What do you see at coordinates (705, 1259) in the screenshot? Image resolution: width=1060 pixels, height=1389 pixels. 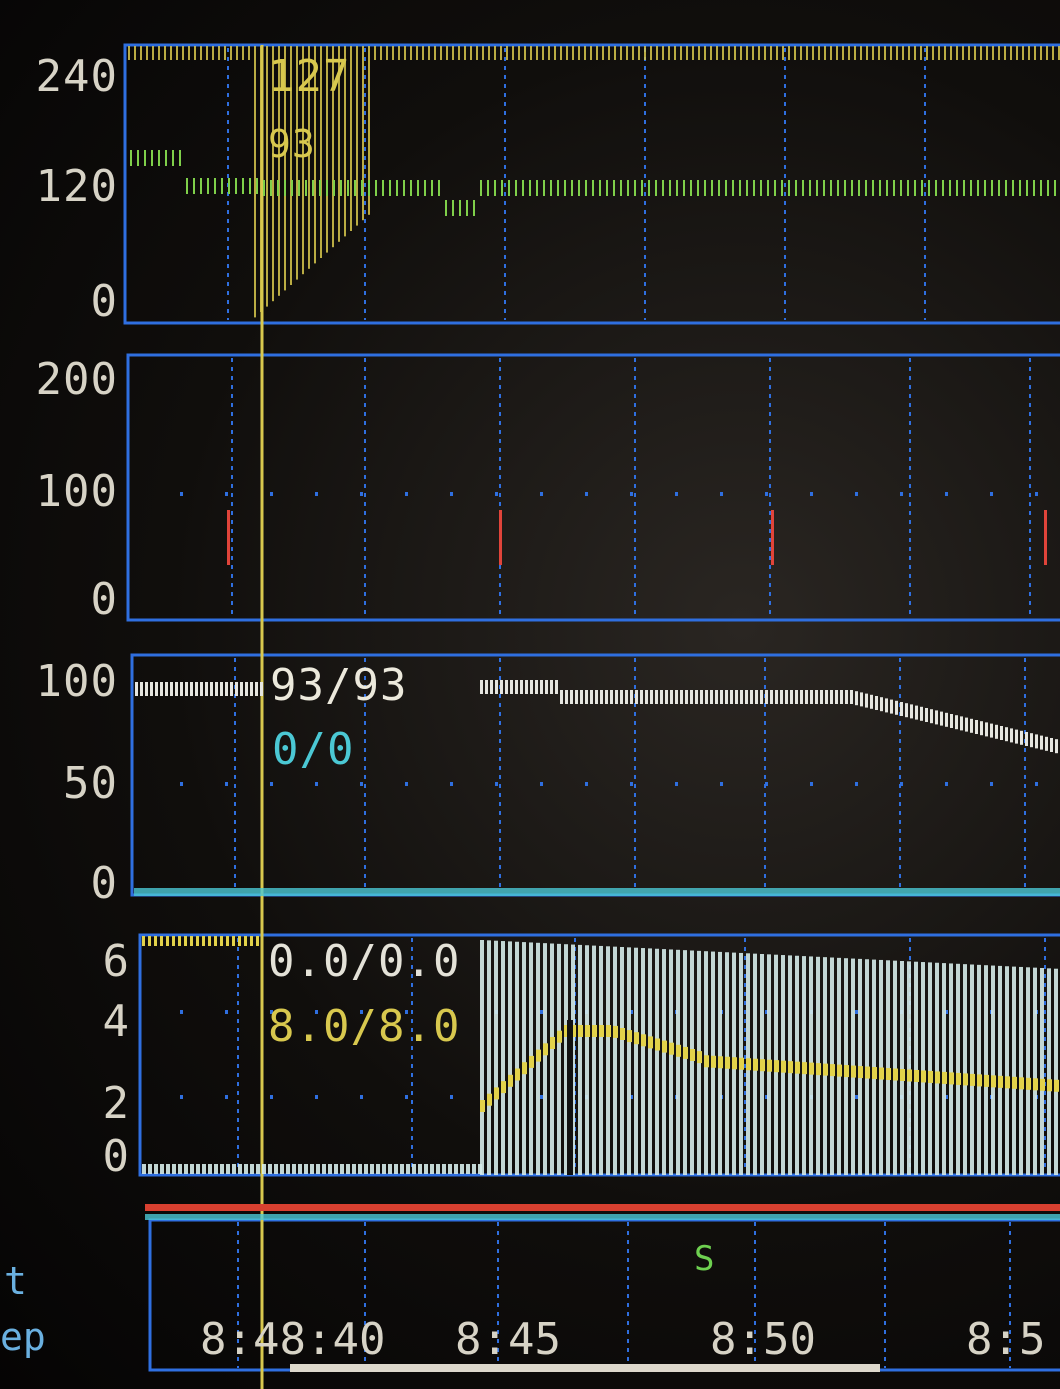 I see `event-marker-s: S` at bounding box center [705, 1259].